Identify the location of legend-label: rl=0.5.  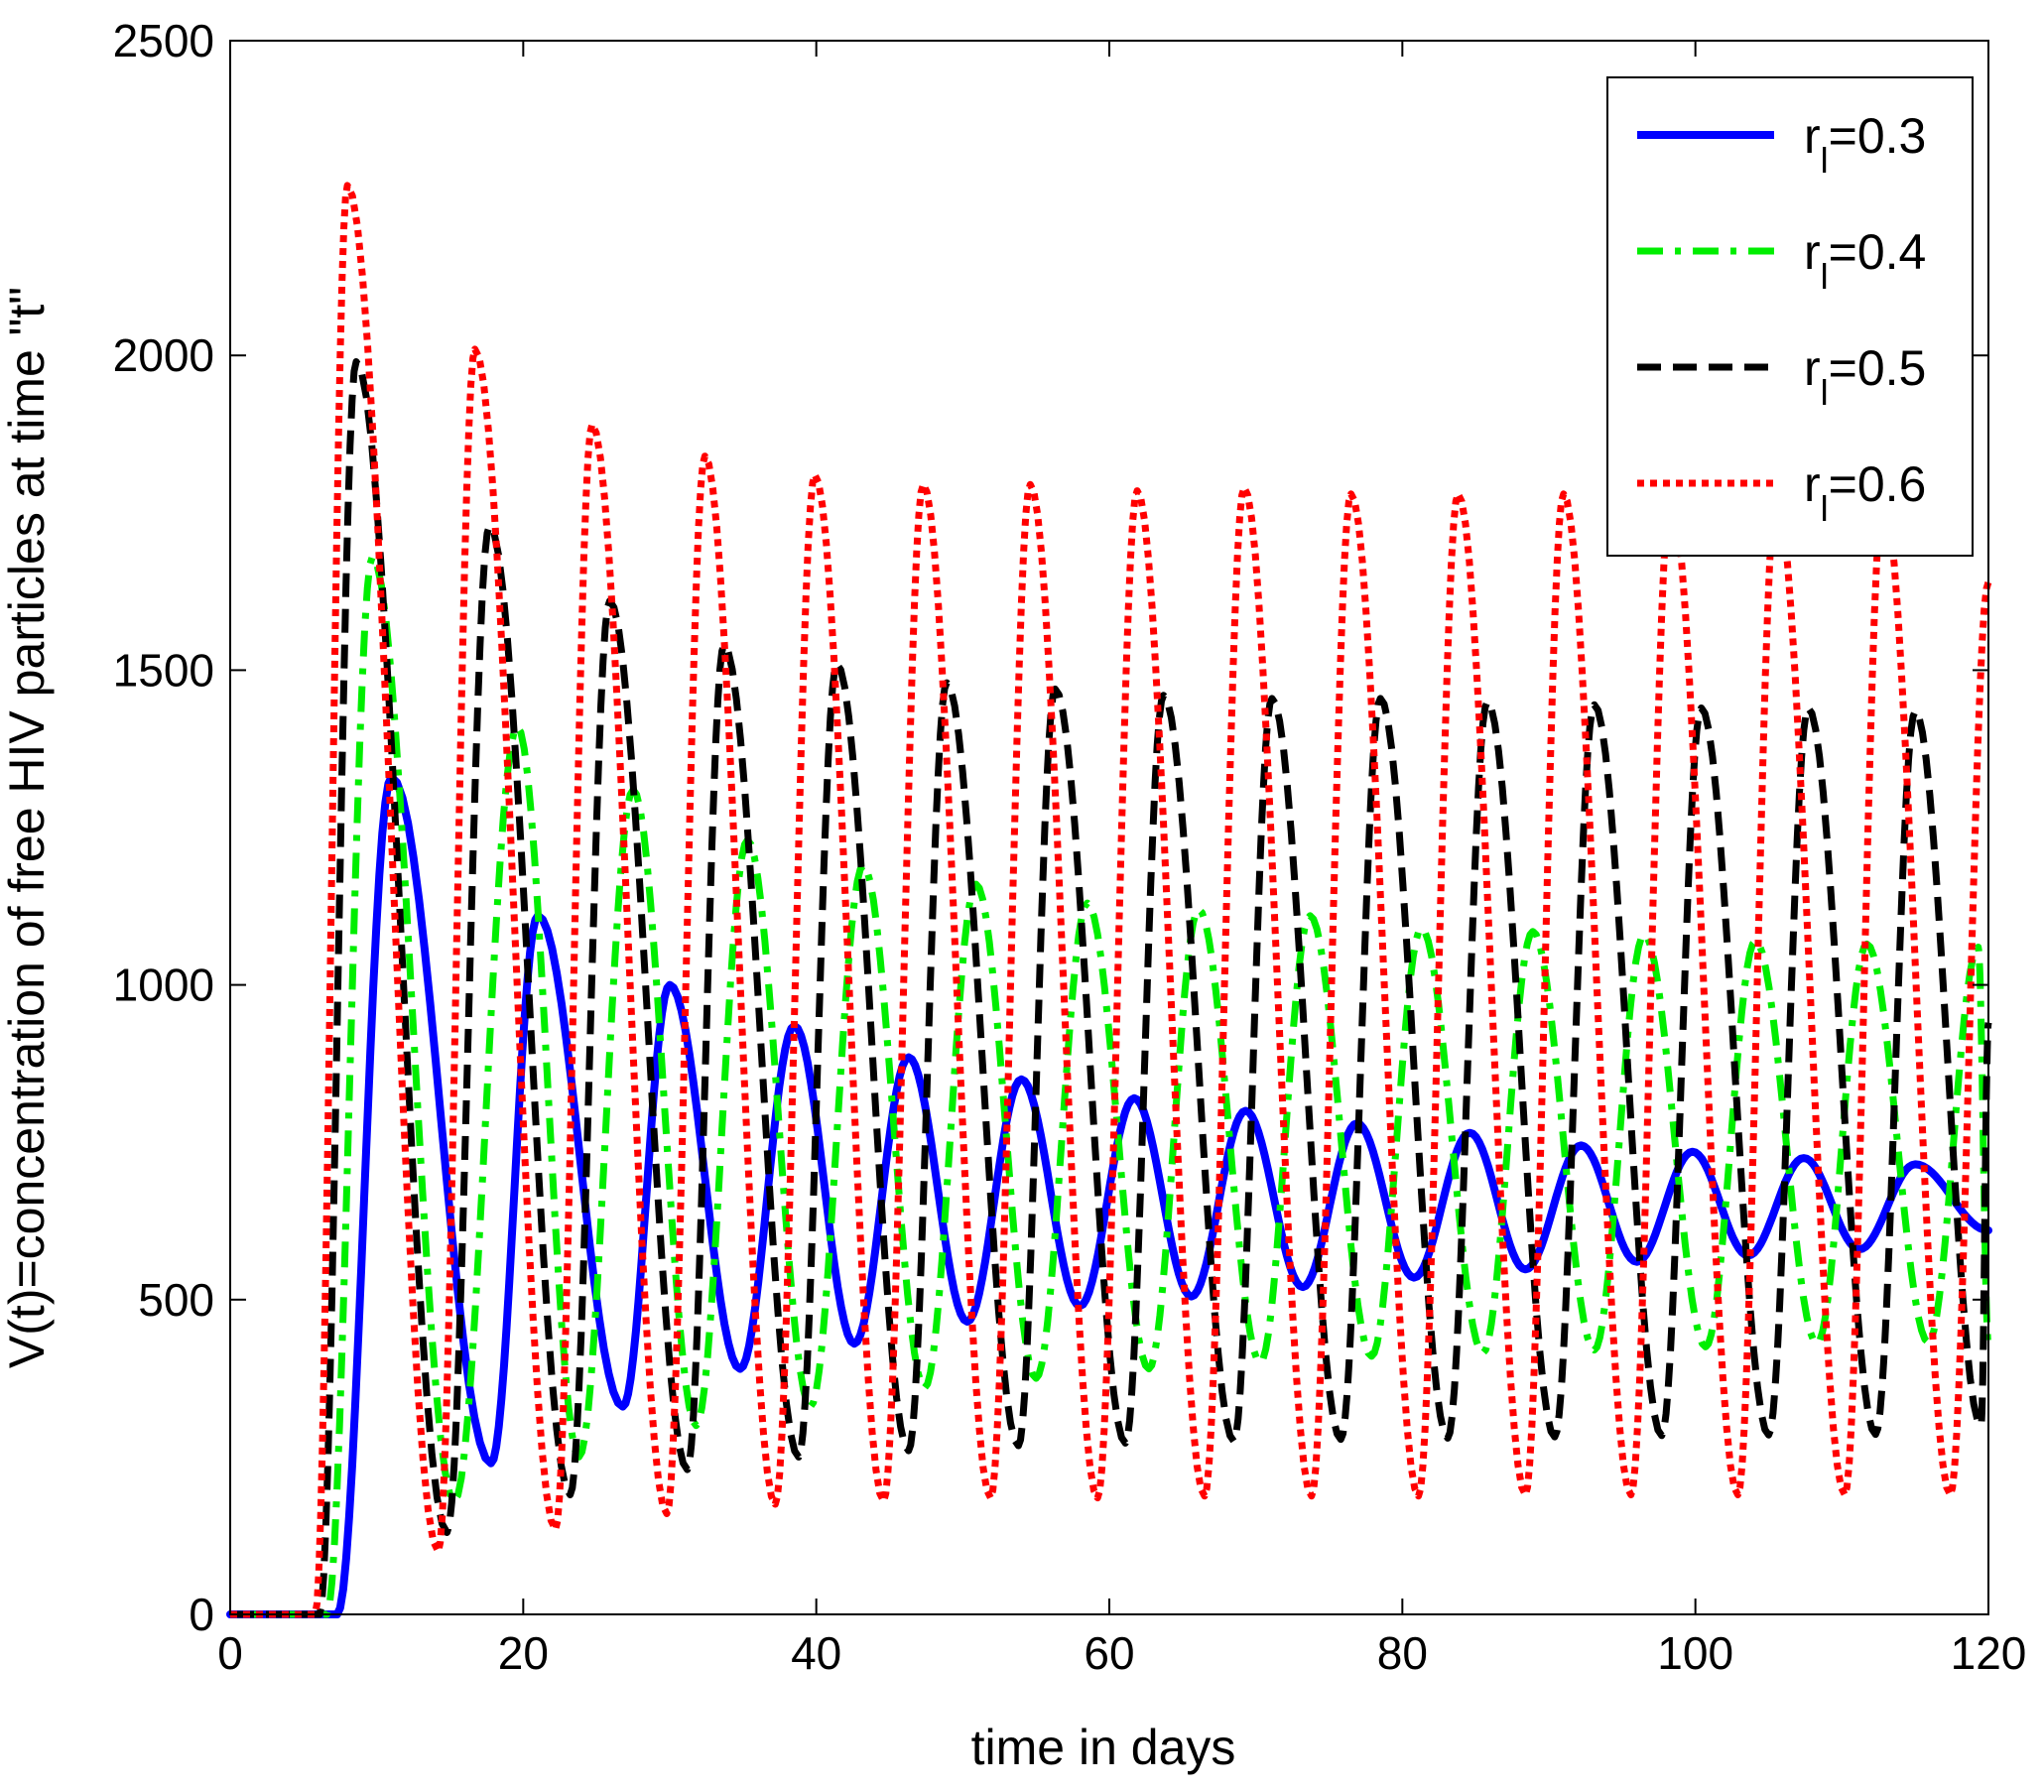
(1865, 376).